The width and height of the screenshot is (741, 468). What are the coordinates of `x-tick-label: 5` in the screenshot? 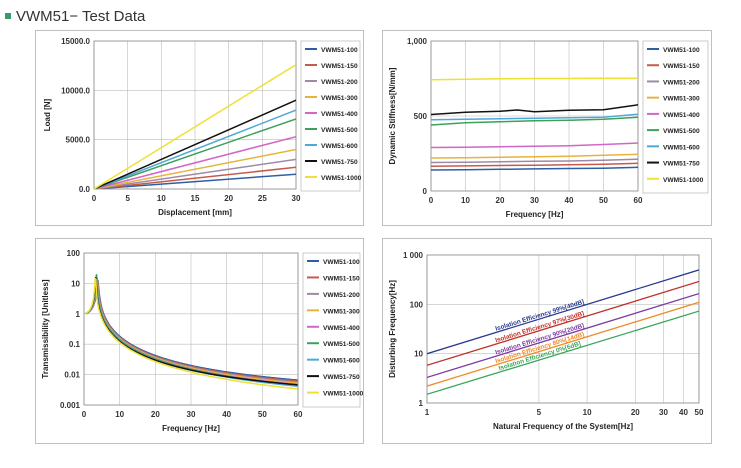 It's located at (539, 412).